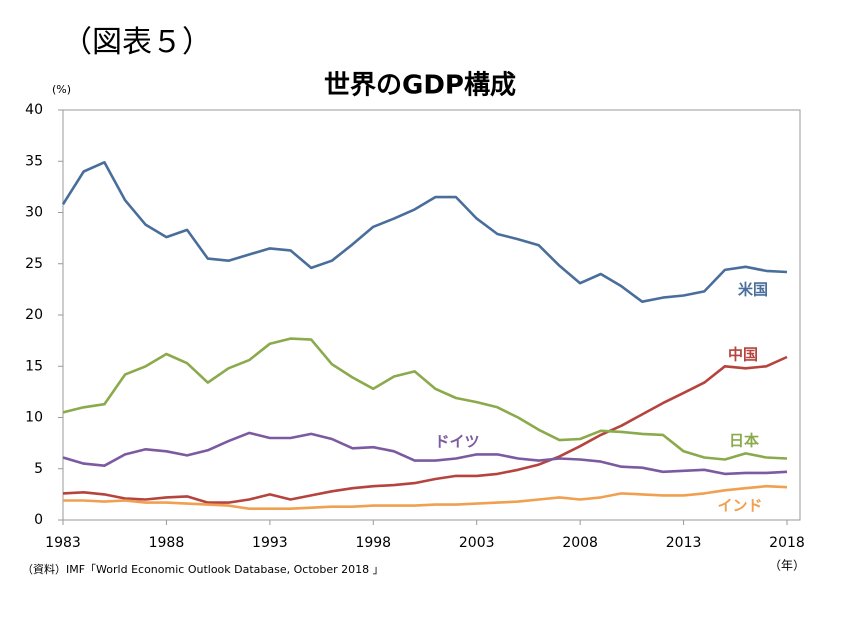 This screenshot has height=619, width=850. Describe the element at coordinates (753, 290) in the screenshot. I see `series-label: 米国` at that location.